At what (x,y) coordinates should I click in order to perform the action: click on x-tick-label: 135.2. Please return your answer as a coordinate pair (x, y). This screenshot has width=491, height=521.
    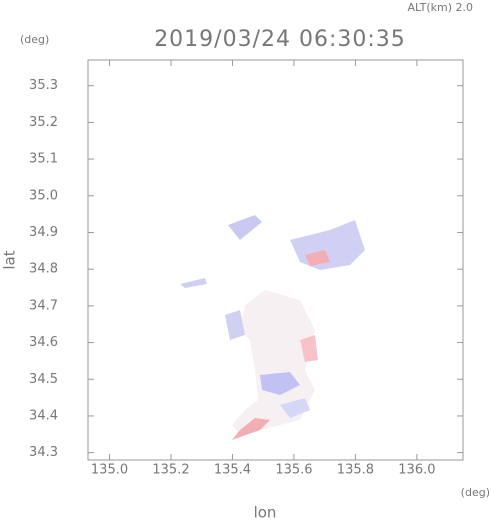
    Looking at the image, I should click on (170, 470).